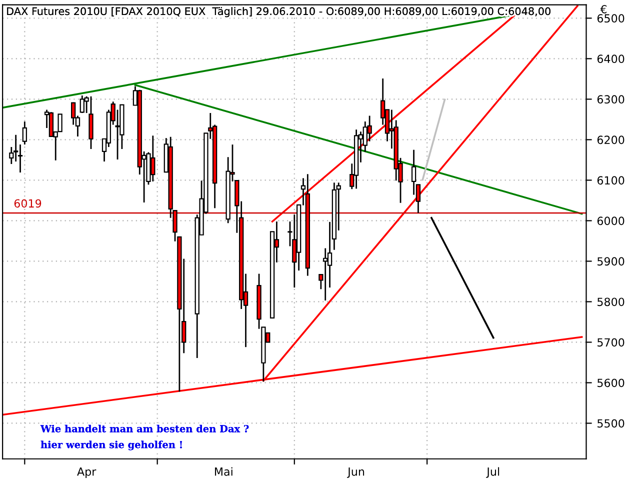  What do you see at coordinates (610, 59) in the screenshot?
I see `y-tick-label: 6400` at bounding box center [610, 59].